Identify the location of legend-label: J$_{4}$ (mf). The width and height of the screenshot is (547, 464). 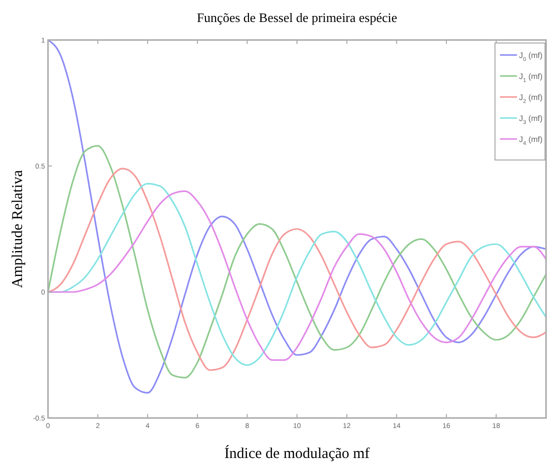
(531, 141).